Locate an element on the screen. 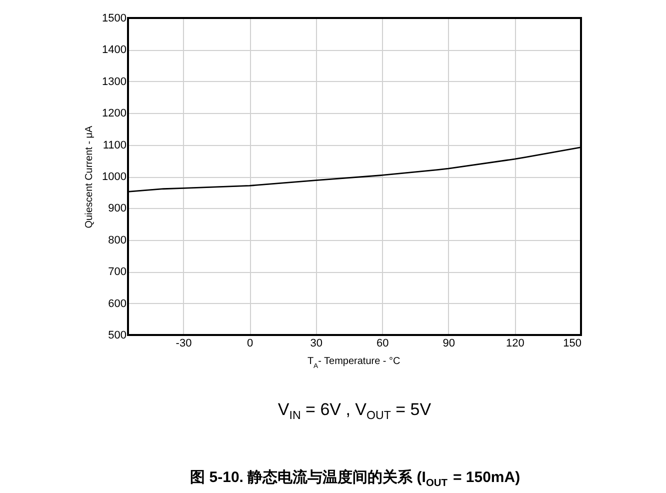 The image size is (666, 493). y-tick-label: 600 is located at coordinates (117, 304).